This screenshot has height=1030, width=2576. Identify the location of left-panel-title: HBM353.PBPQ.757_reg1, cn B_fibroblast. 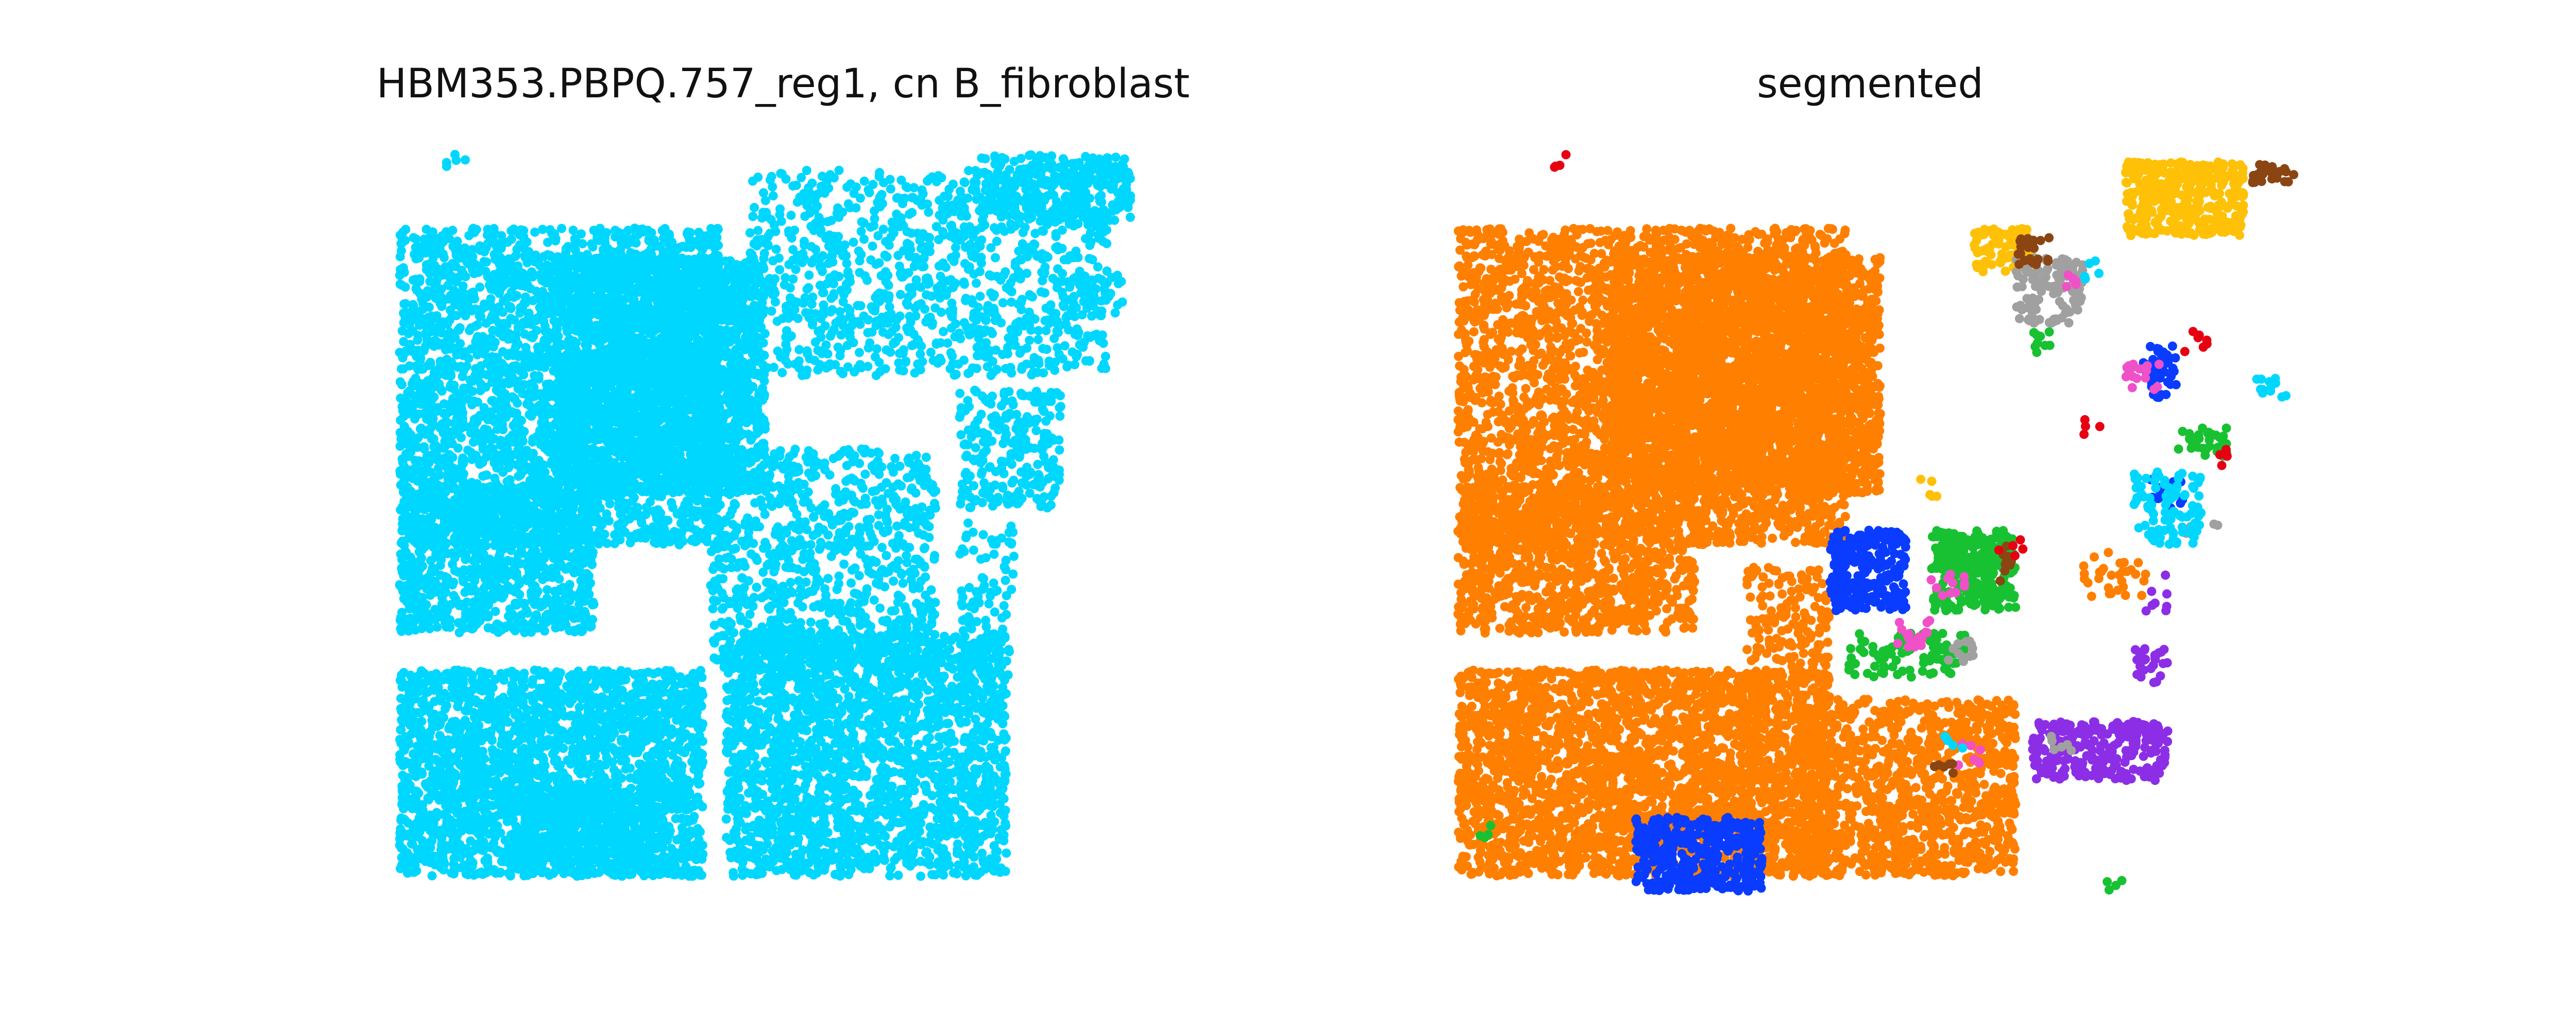
(783, 84).